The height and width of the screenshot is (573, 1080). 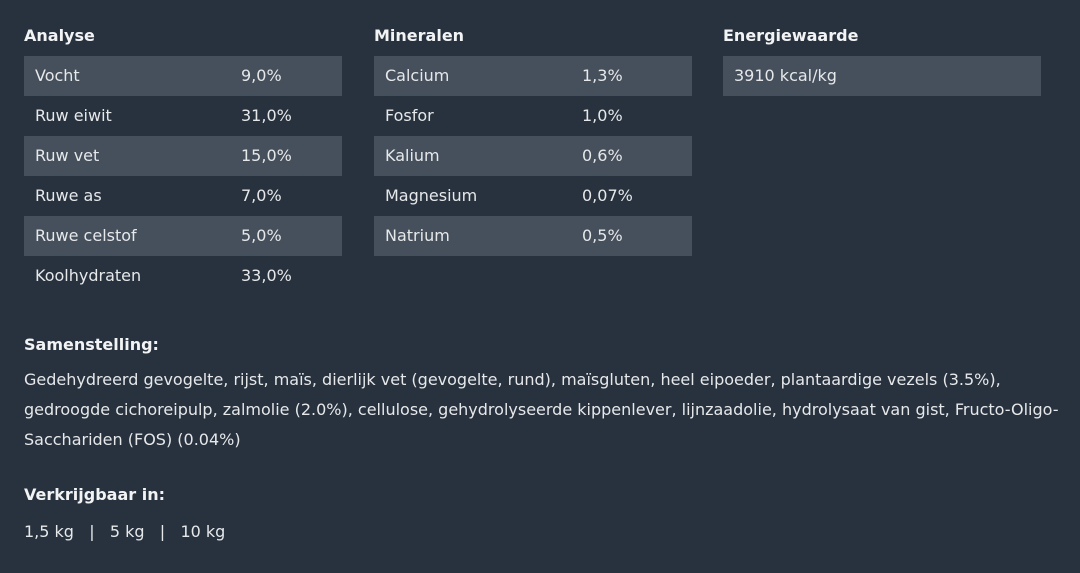 What do you see at coordinates (602, 155) in the screenshot?
I see `row-value: 0,6%` at bounding box center [602, 155].